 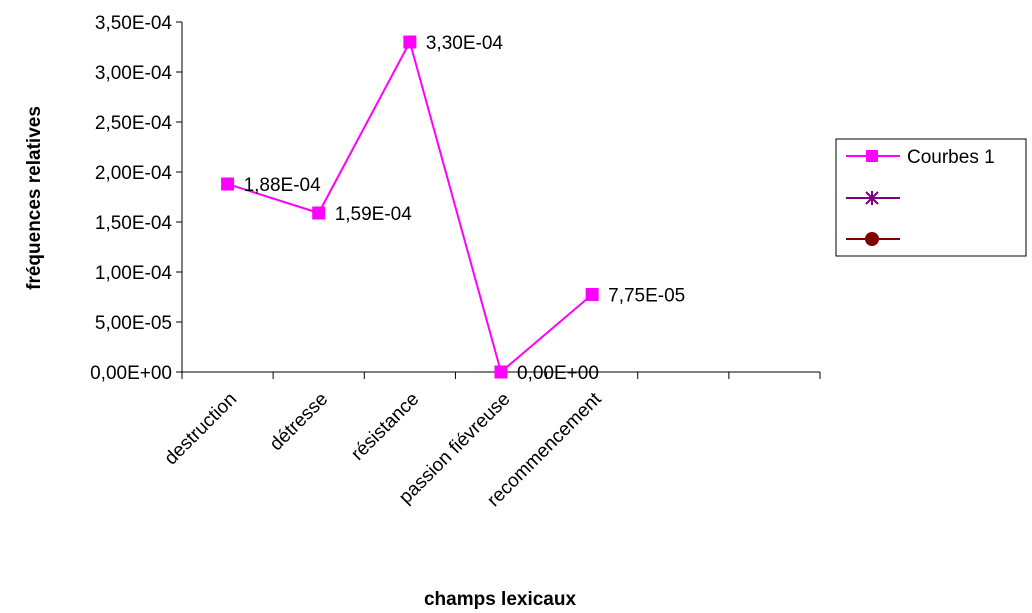 What do you see at coordinates (500, 599) in the screenshot?
I see `x-axis-title: champs lexicaux` at bounding box center [500, 599].